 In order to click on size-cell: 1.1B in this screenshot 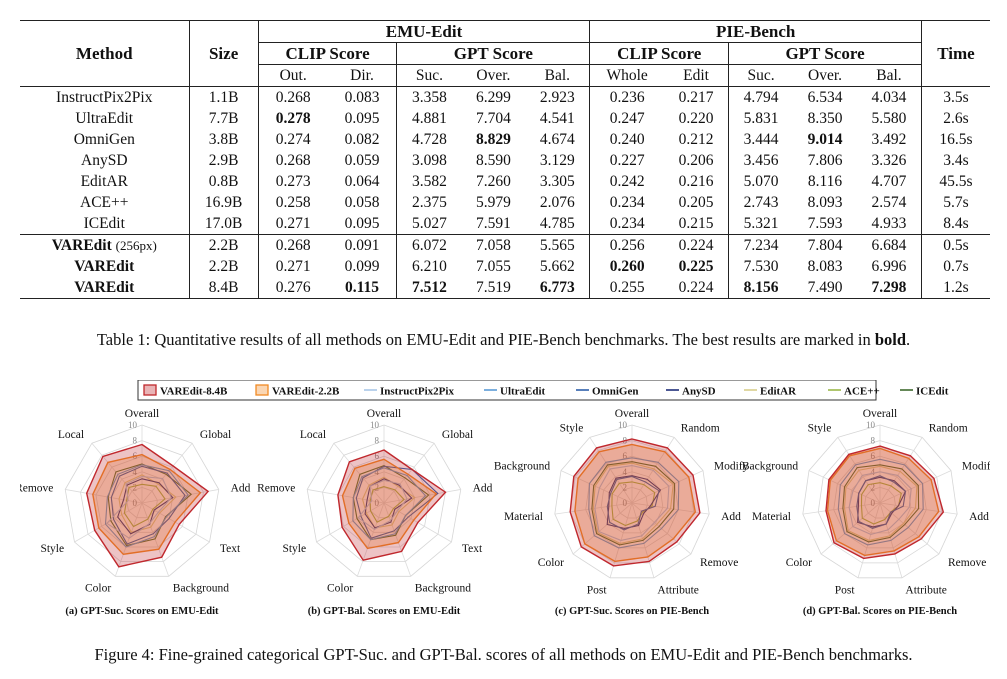, I will do `click(224, 97)`.